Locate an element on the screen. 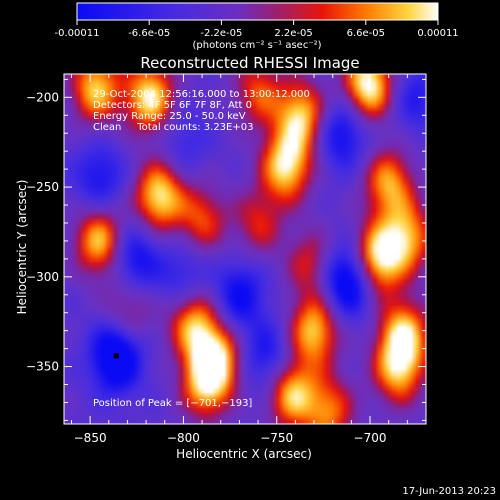 Image resolution: width=500 pixels, height=500 pixels. minimum-marker is located at coordinates (116, 356).